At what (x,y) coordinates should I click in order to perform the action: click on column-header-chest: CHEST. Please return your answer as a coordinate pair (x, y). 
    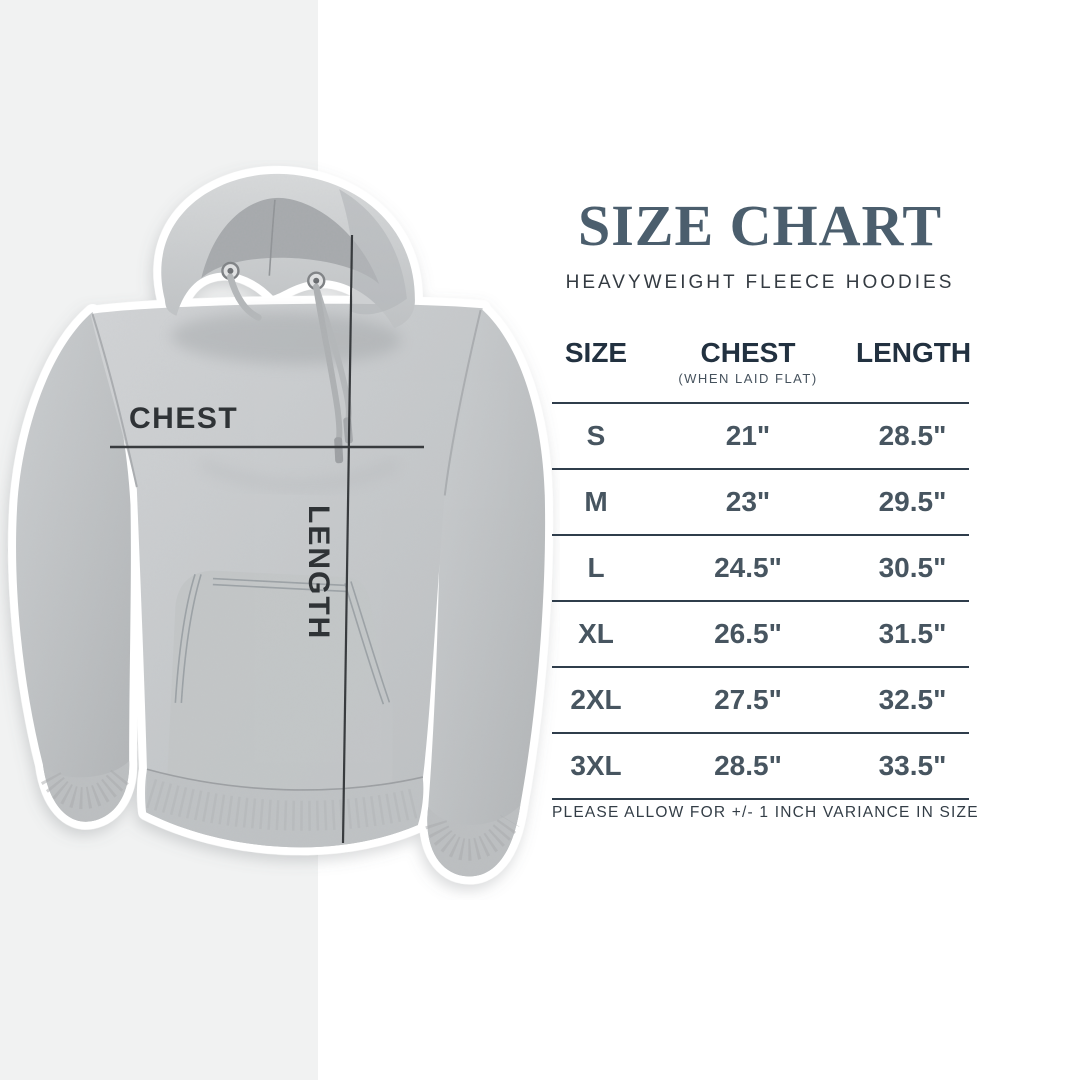
    Looking at the image, I should click on (748, 352).